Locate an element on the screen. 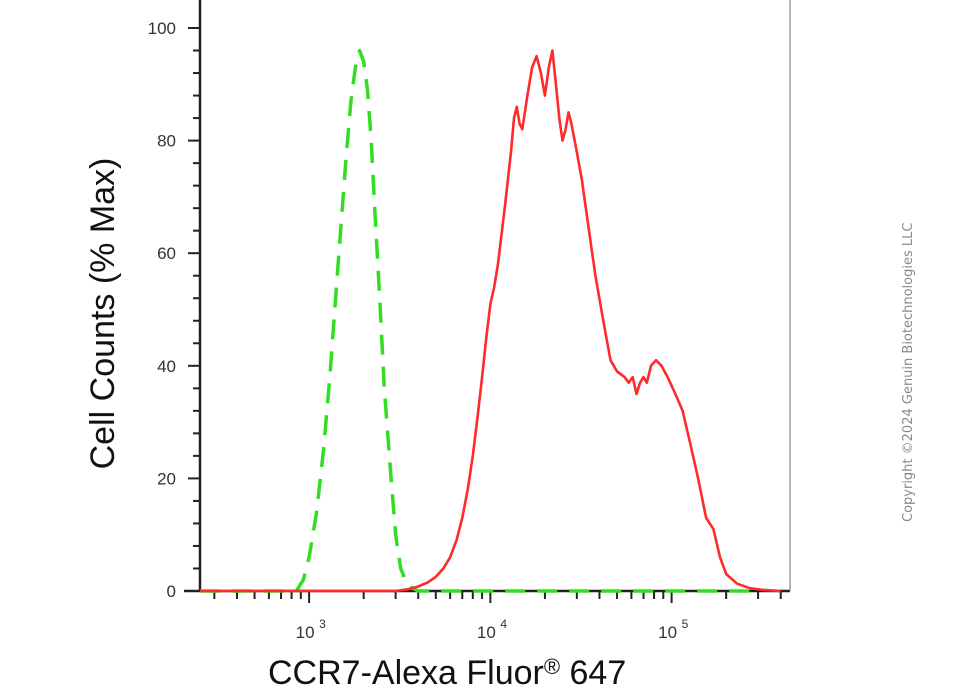  x-tick-exponent: 3 is located at coordinates (322, 624).